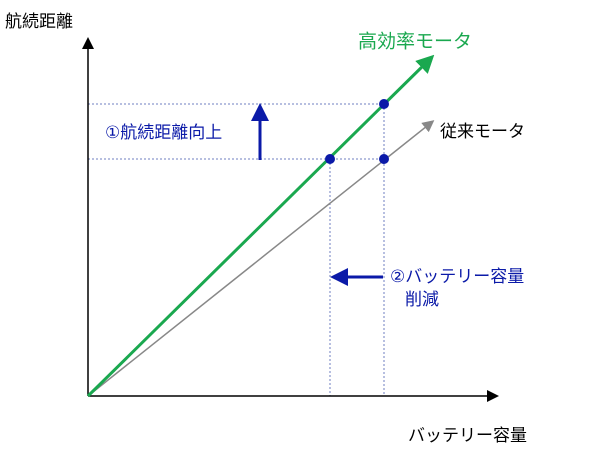 The image size is (600, 458). I want to click on annotation: ①航続距離向上, so click(163, 133).